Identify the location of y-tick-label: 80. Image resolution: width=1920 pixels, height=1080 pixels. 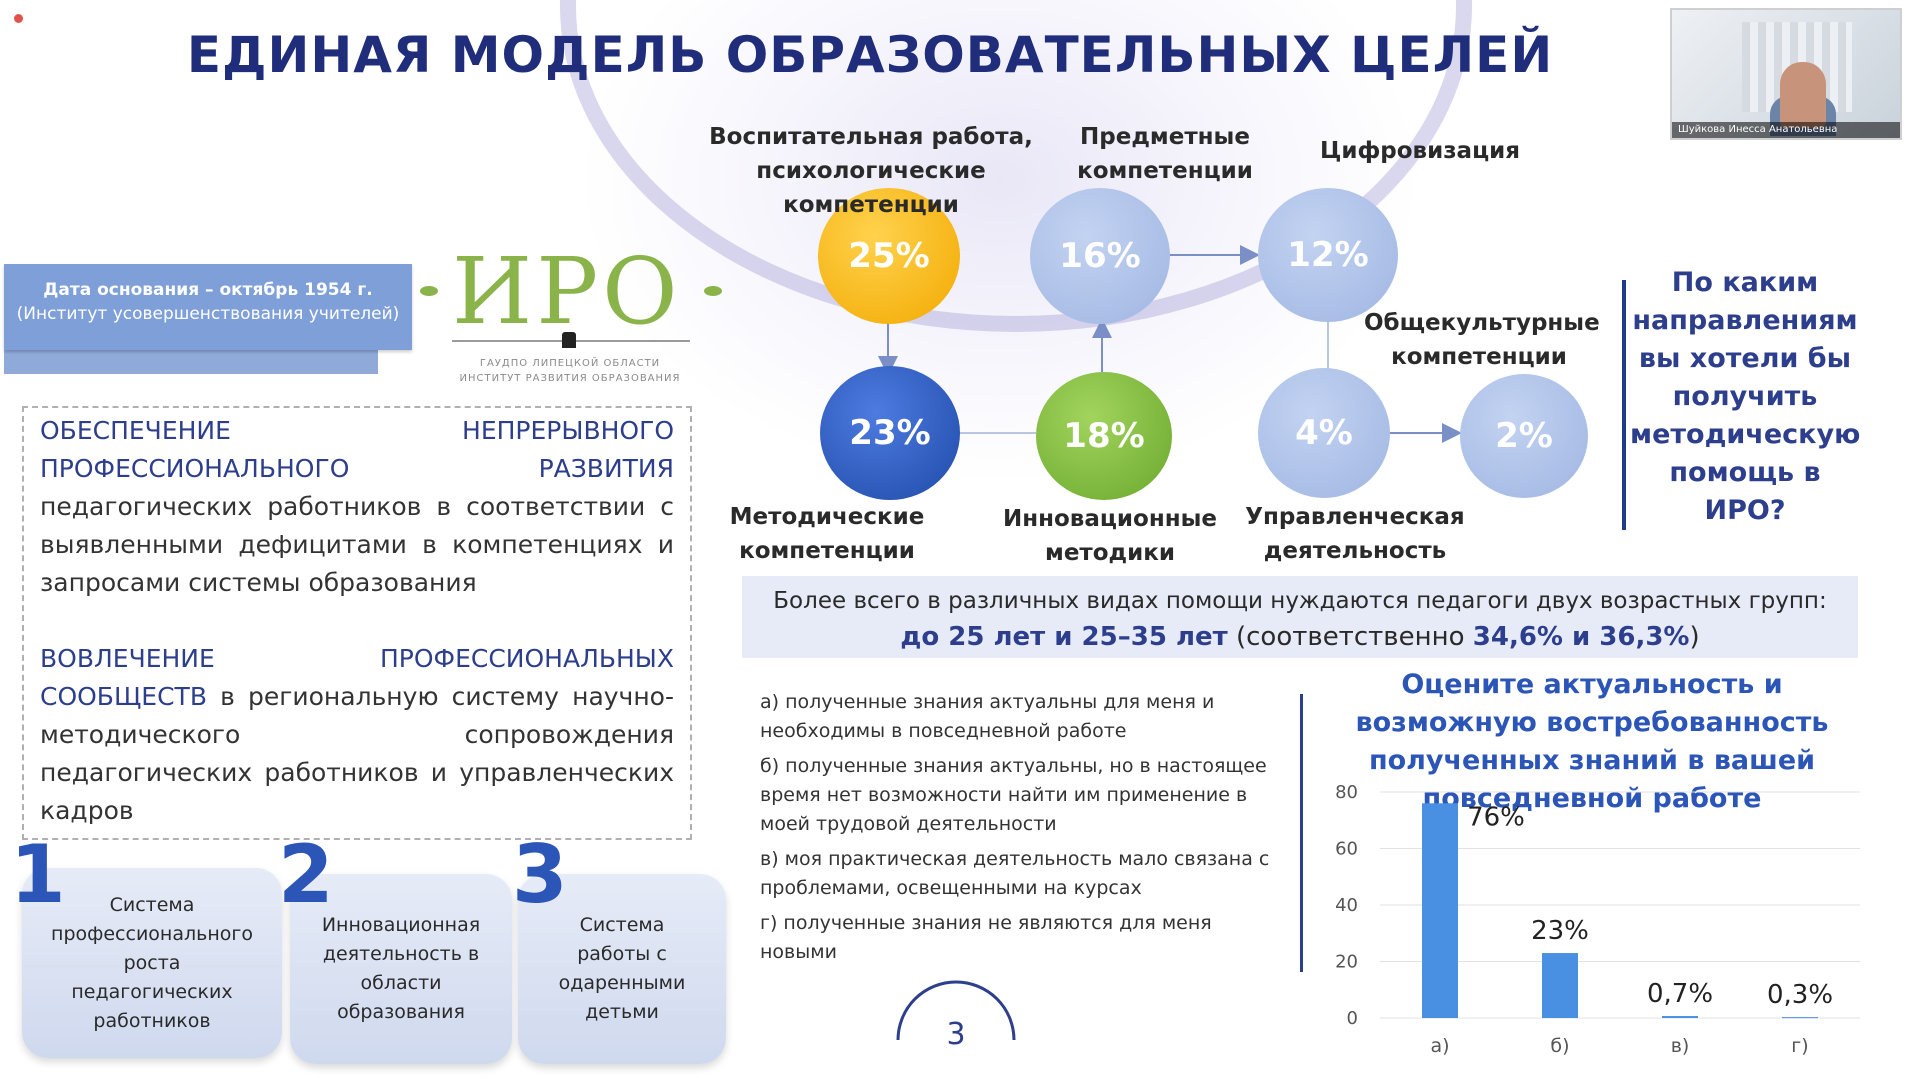
(1346, 792).